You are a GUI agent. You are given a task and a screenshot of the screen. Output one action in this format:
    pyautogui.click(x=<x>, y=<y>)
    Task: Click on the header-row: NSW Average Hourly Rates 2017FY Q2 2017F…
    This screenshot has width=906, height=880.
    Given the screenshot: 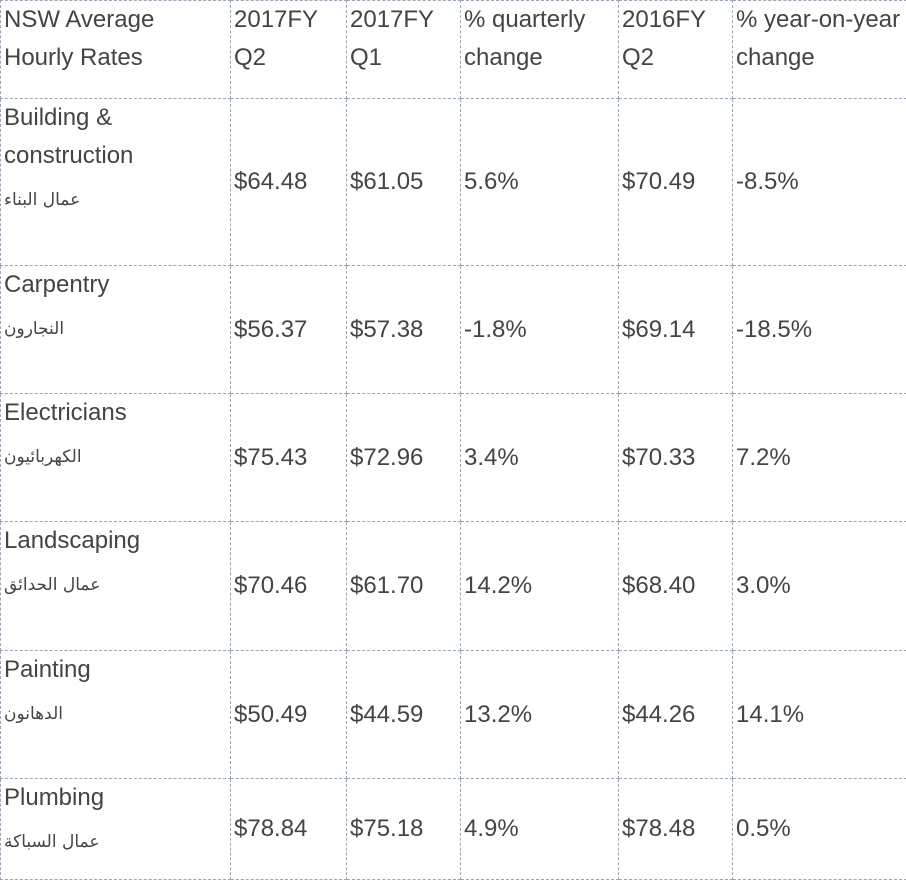 What is the action you would take?
    pyautogui.click(x=453, y=50)
    